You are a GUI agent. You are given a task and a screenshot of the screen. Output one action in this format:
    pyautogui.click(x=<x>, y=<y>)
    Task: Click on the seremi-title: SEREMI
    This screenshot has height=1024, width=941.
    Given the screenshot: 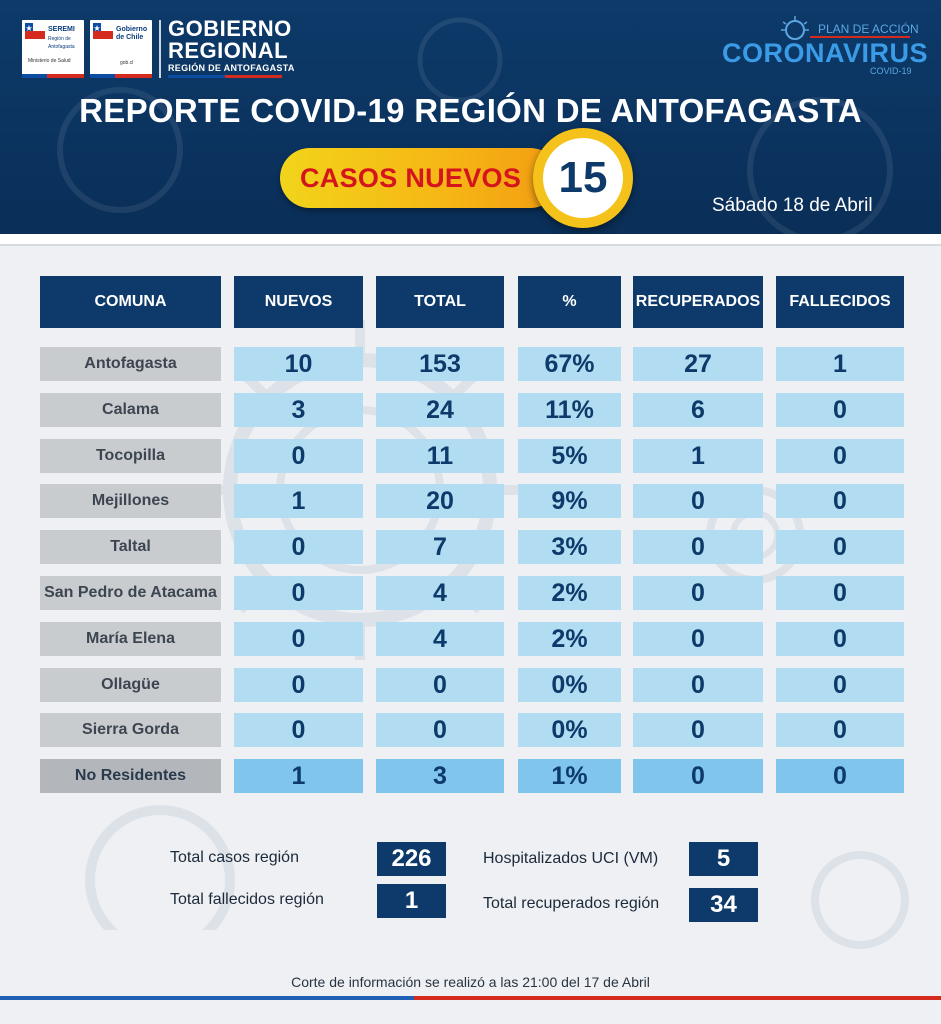 What is the action you would take?
    pyautogui.click(x=61, y=29)
    